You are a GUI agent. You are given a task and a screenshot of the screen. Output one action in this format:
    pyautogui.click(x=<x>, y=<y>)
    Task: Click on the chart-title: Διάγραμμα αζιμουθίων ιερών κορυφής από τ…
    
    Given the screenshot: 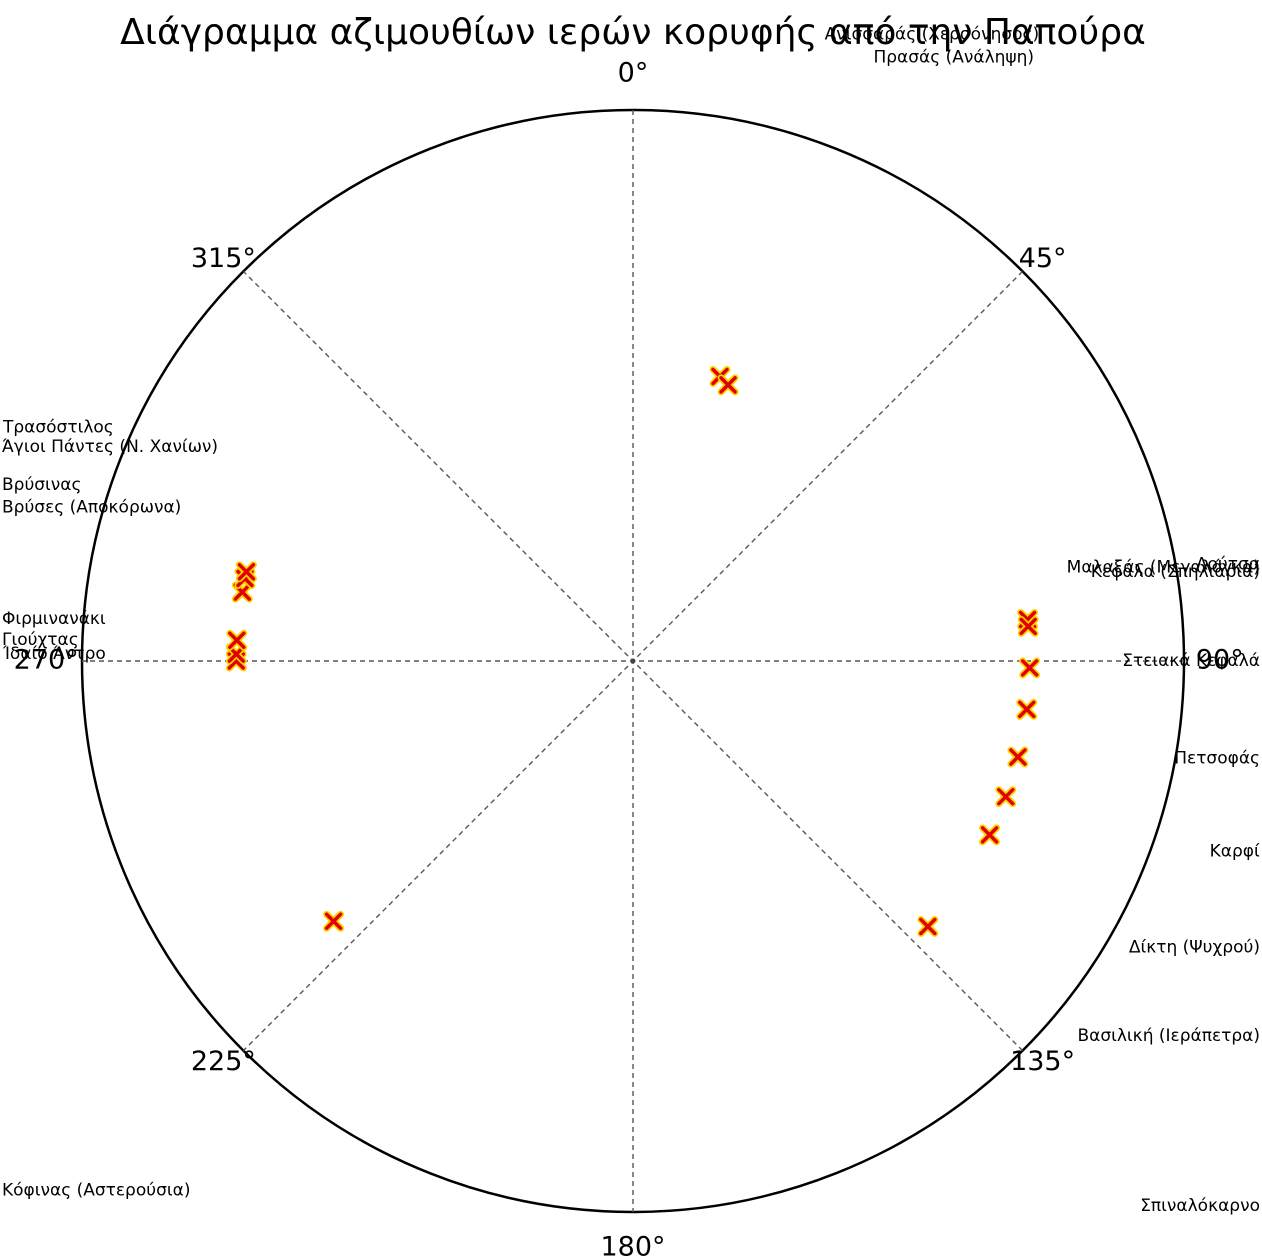 What is the action you would take?
    pyautogui.click(x=633, y=32)
    